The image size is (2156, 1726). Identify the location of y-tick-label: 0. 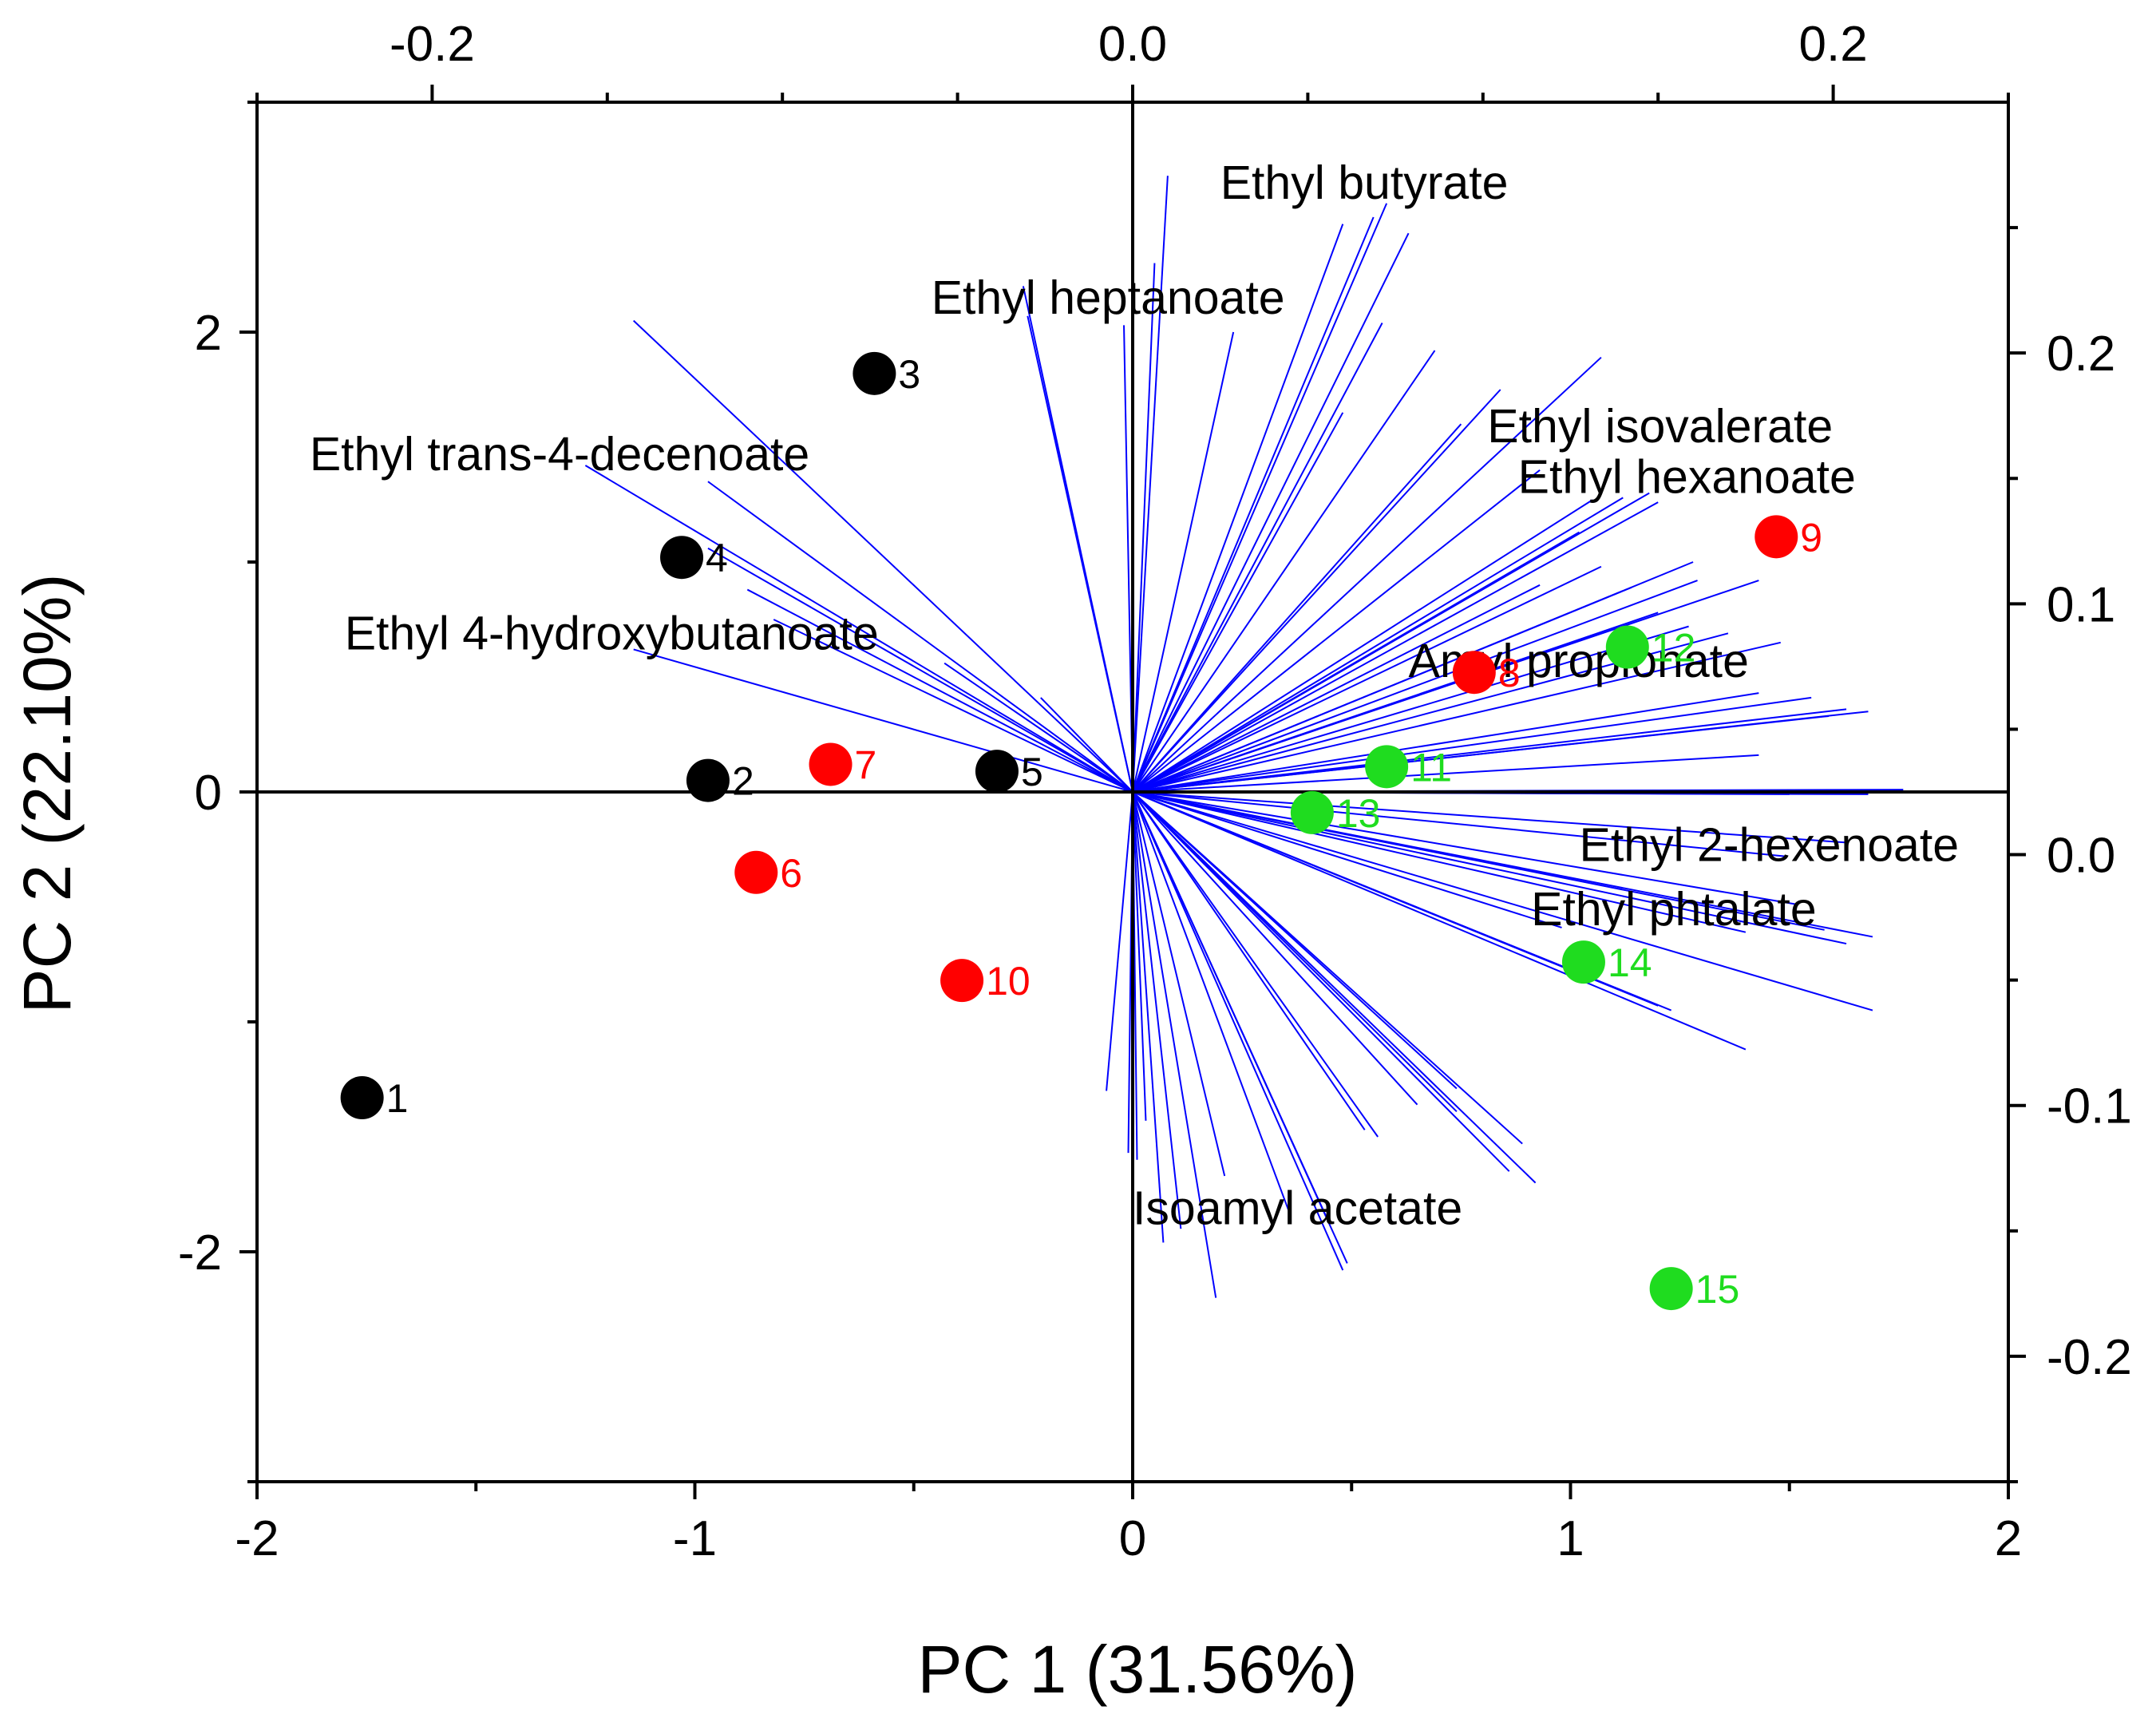
(208, 794).